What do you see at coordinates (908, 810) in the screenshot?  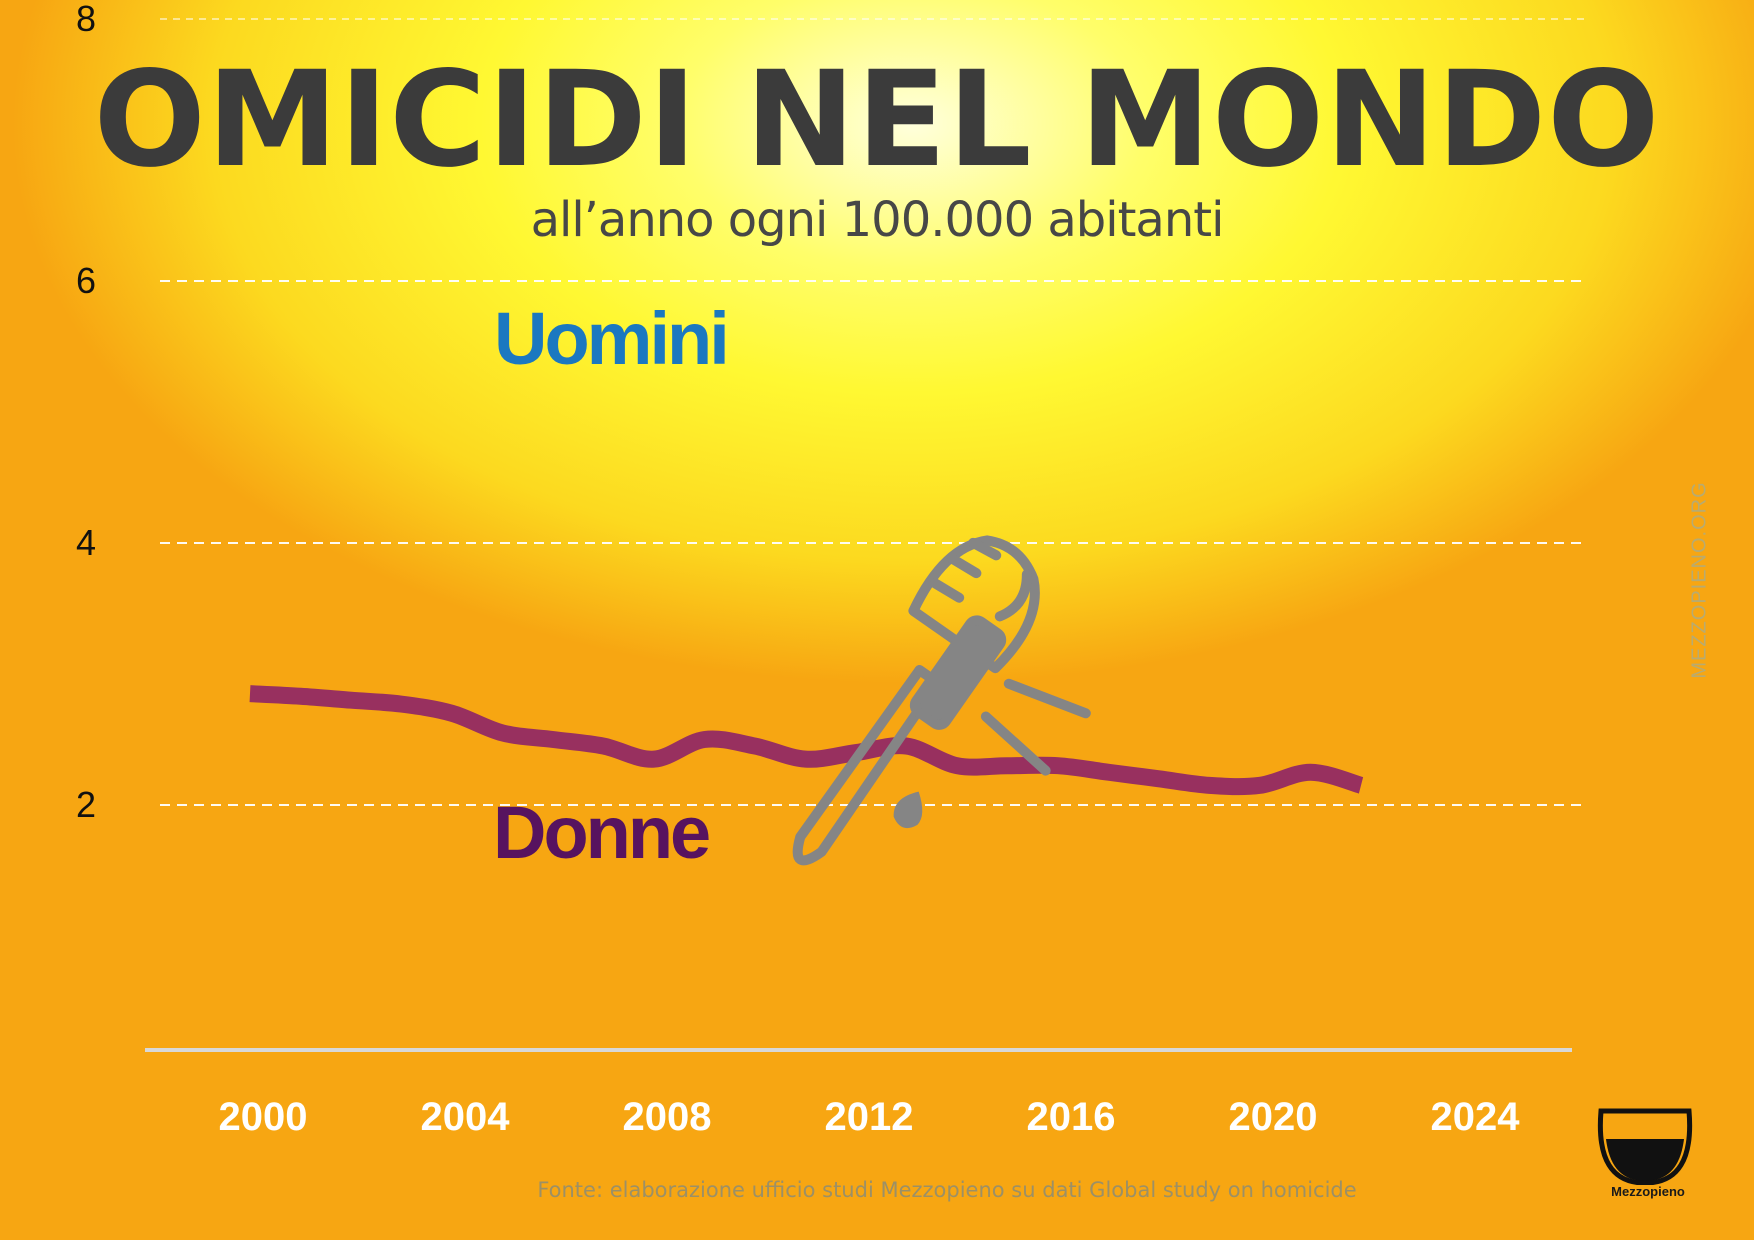 I see `blood-drop` at bounding box center [908, 810].